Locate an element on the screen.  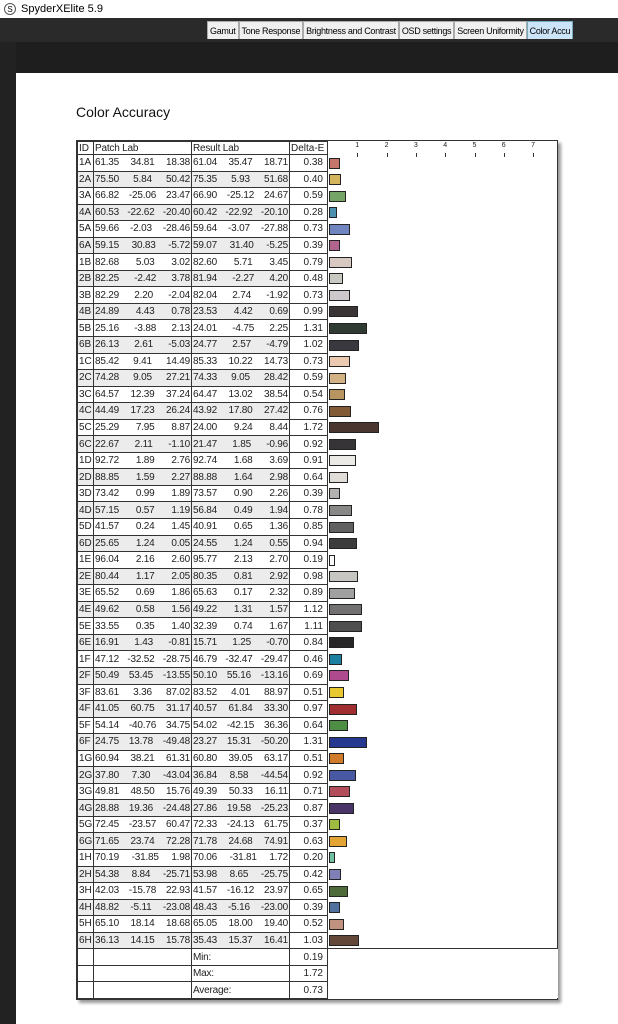
patch-id: 2H is located at coordinates (85, 874).